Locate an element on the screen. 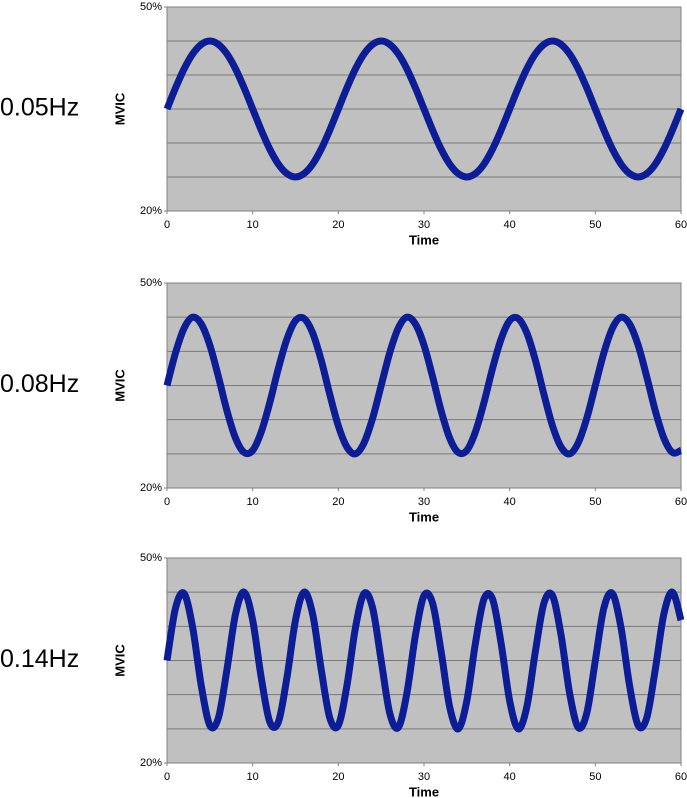 The image size is (687, 798). frequency-label: 0.14Hz is located at coordinates (39, 659).